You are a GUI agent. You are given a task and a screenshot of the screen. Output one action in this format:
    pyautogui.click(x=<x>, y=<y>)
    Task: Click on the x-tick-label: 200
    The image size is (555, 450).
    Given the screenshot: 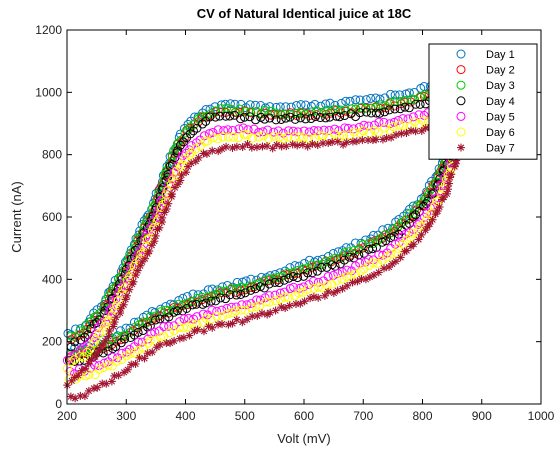 What is the action you would take?
    pyautogui.click(x=67, y=416)
    